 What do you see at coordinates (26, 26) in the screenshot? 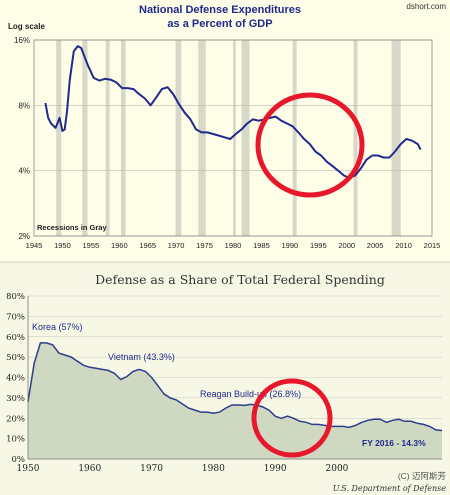
I see `top-y-axis-label: Log scale` at bounding box center [26, 26].